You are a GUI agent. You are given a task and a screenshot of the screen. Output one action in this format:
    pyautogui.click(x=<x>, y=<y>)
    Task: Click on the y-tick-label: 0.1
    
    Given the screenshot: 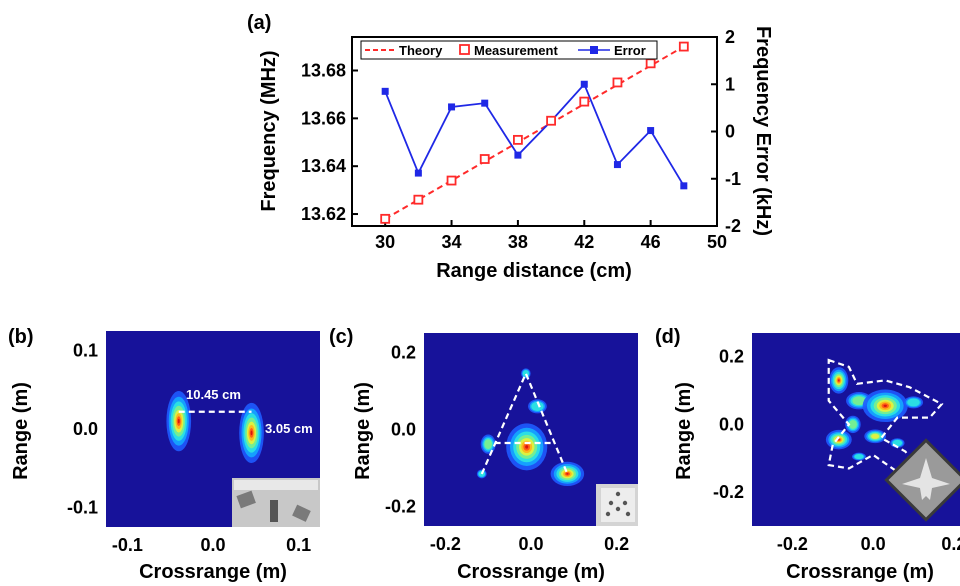 What is the action you would take?
    pyautogui.click(x=85, y=351)
    